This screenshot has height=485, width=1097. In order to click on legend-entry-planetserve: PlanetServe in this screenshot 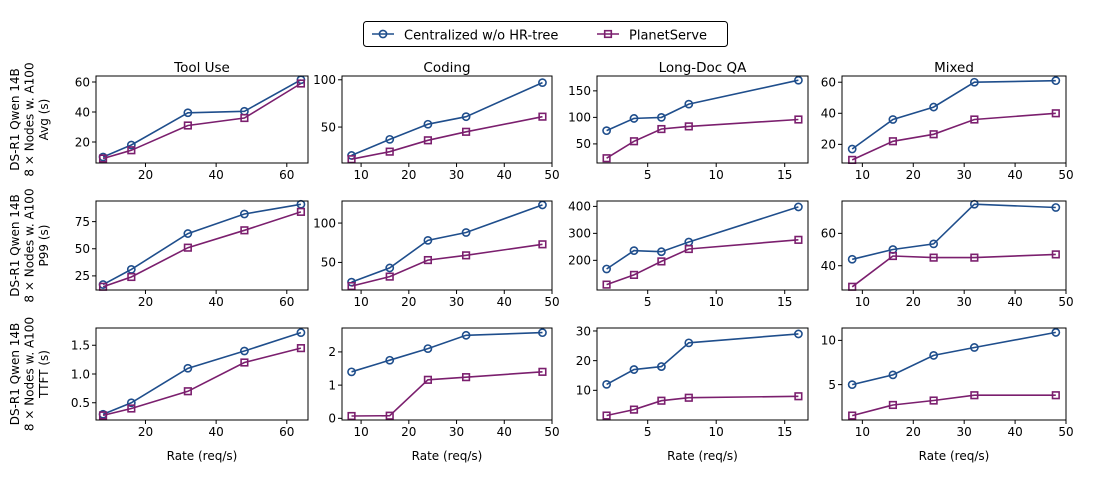, I will do `click(652, 36)`.